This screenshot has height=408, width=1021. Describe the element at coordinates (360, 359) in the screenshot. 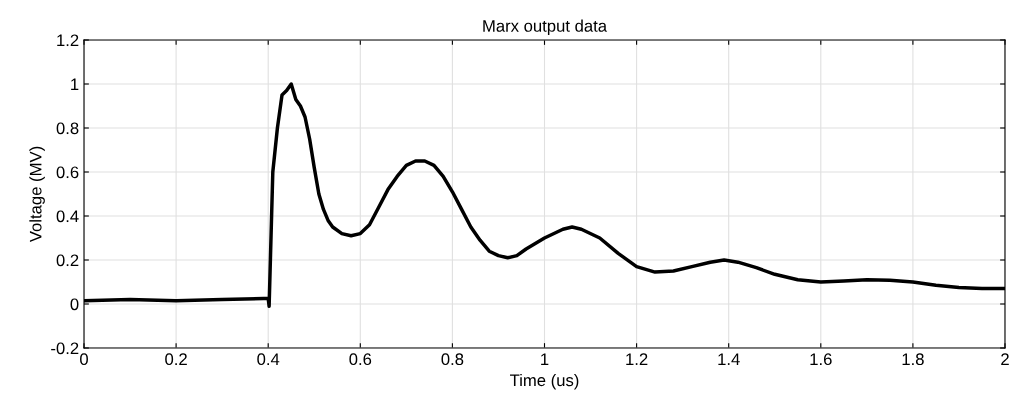

I see `x-tick-label: 0.6` at that location.